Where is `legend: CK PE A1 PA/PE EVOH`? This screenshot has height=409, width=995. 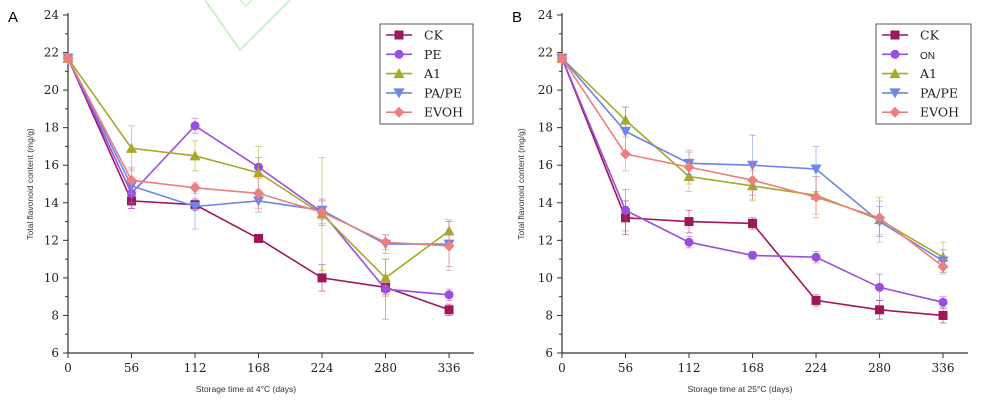 legend: CK PE A1 PA/PE EVOH is located at coordinates (426, 74).